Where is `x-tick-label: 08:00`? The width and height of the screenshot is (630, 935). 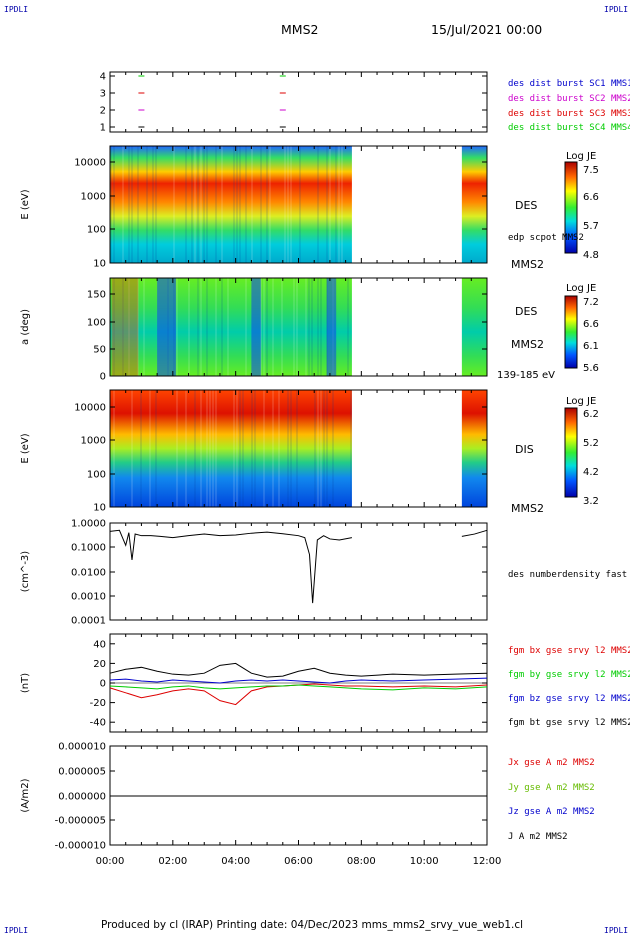 x-tick-label: 08:00 is located at coordinates (361, 861).